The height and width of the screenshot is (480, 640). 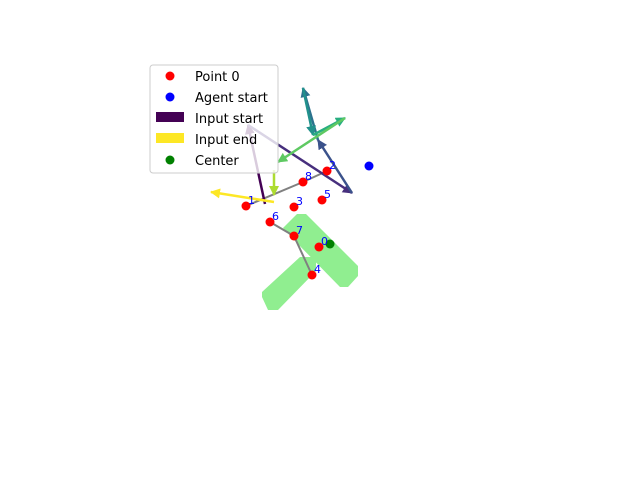 What do you see at coordinates (217, 77) in the screenshot?
I see `legend-label-point0: Point 0` at bounding box center [217, 77].